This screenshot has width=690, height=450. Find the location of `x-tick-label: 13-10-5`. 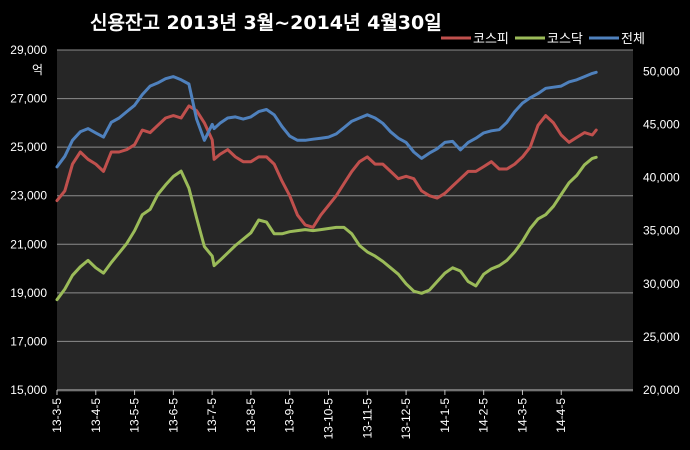

x-tick-label: 13-10-5 is located at coordinates (329, 419).